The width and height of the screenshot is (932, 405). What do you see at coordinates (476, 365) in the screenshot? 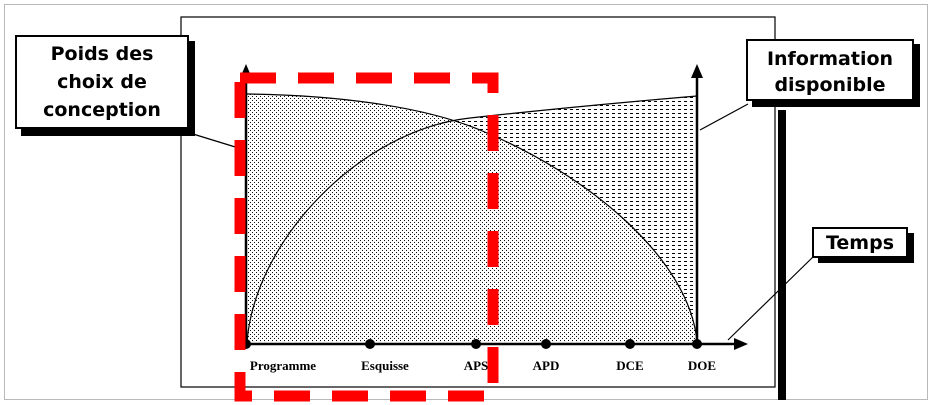
I see `stage-label-aps: APS` at bounding box center [476, 365].